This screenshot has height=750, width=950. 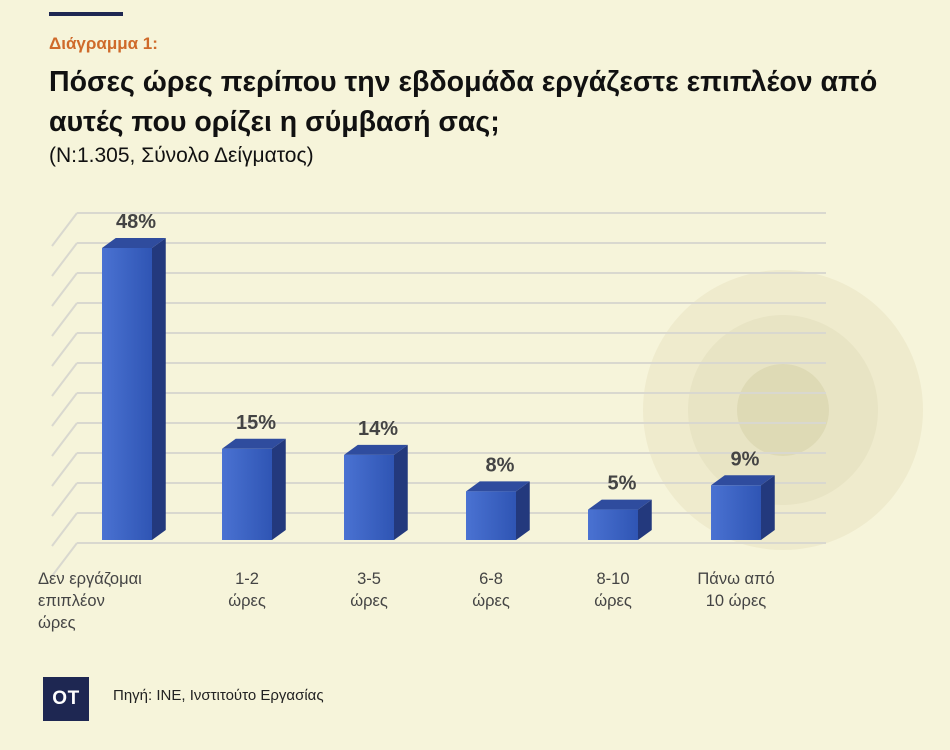 What do you see at coordinates (136, 222) in the screenshot?
I see `data-label: 48%` at bounding box center [136, 222].